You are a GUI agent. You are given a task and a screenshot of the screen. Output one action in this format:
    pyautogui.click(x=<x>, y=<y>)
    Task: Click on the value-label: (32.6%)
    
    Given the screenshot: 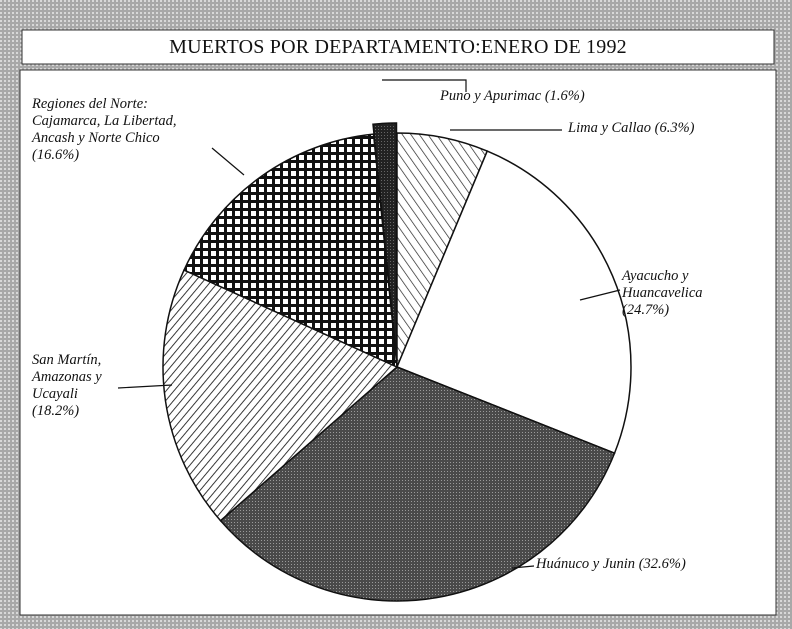 What is the action you would take?
    pyautogui.click(x=662, y=564)
    